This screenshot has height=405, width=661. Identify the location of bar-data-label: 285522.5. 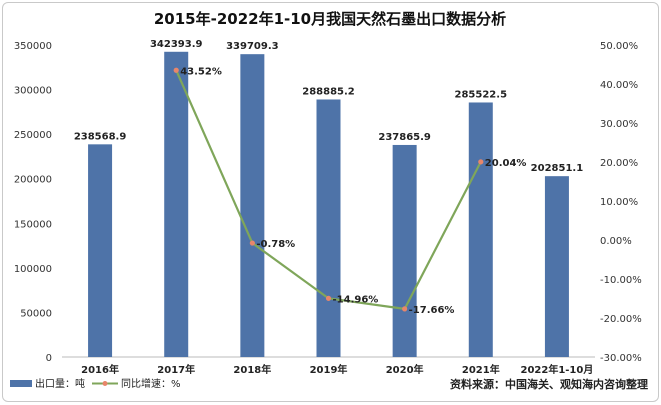
(481, 94).